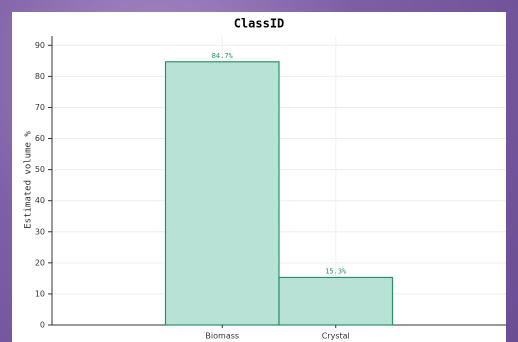  What do you see at coordinates (259, 24) in the screenshot?
I see `chart-title: ClassID` at bounding box center [259, 24].